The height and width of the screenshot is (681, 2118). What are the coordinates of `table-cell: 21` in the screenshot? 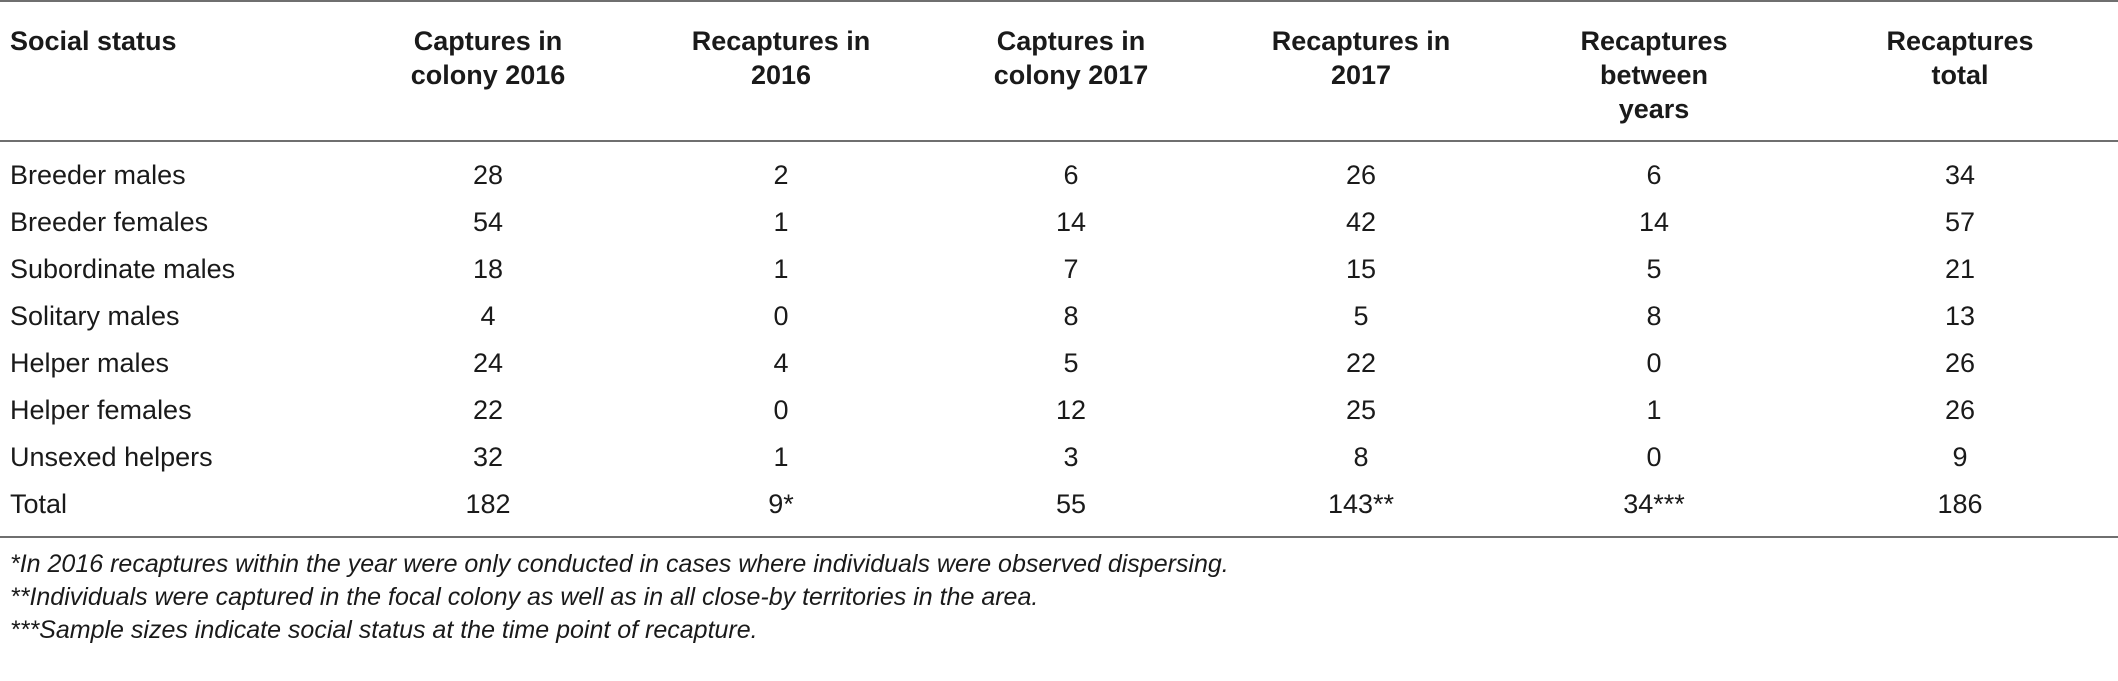 It's located at (1960, 269).